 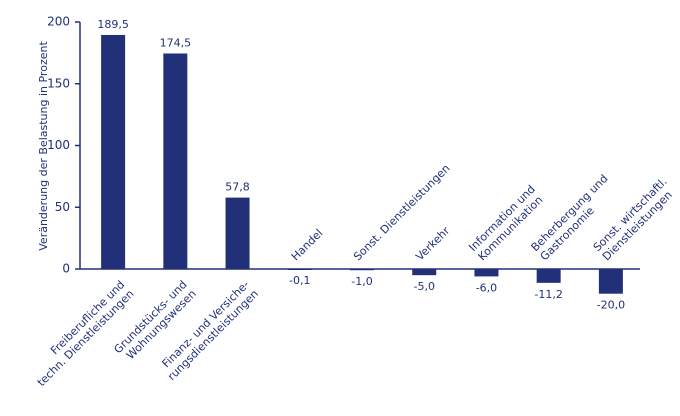 What do you see at coordinates (486, 287) in the screenshot?
I see `value-label: -6,0` at bounding box center [486, 287].